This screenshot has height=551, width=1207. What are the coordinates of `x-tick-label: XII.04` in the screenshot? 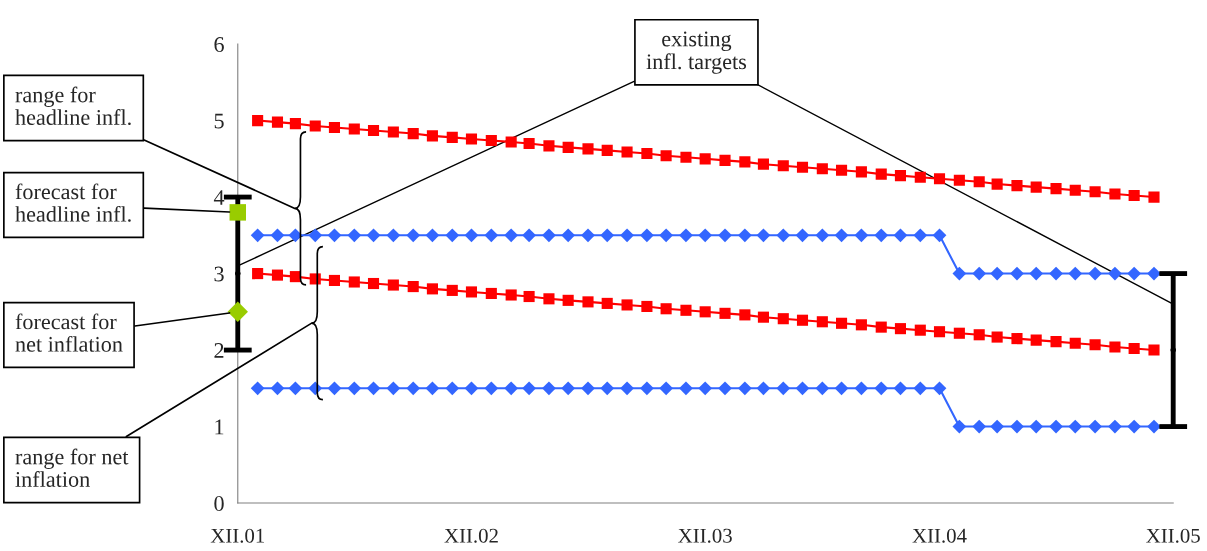 It's located at (939, 535).